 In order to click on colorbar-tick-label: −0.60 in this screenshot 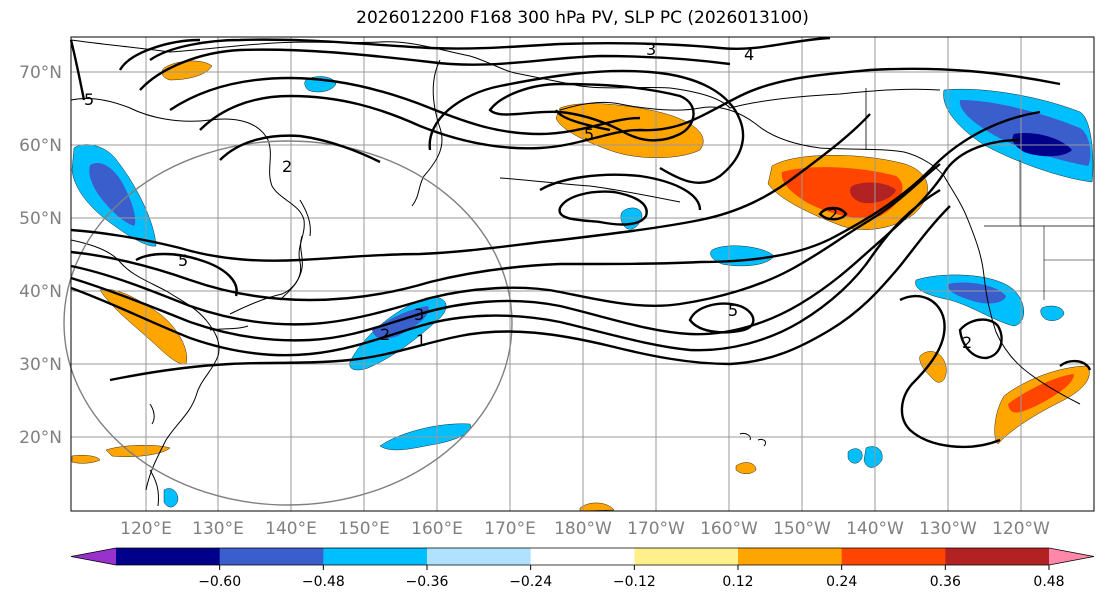, I will do `click(219, 582)`.